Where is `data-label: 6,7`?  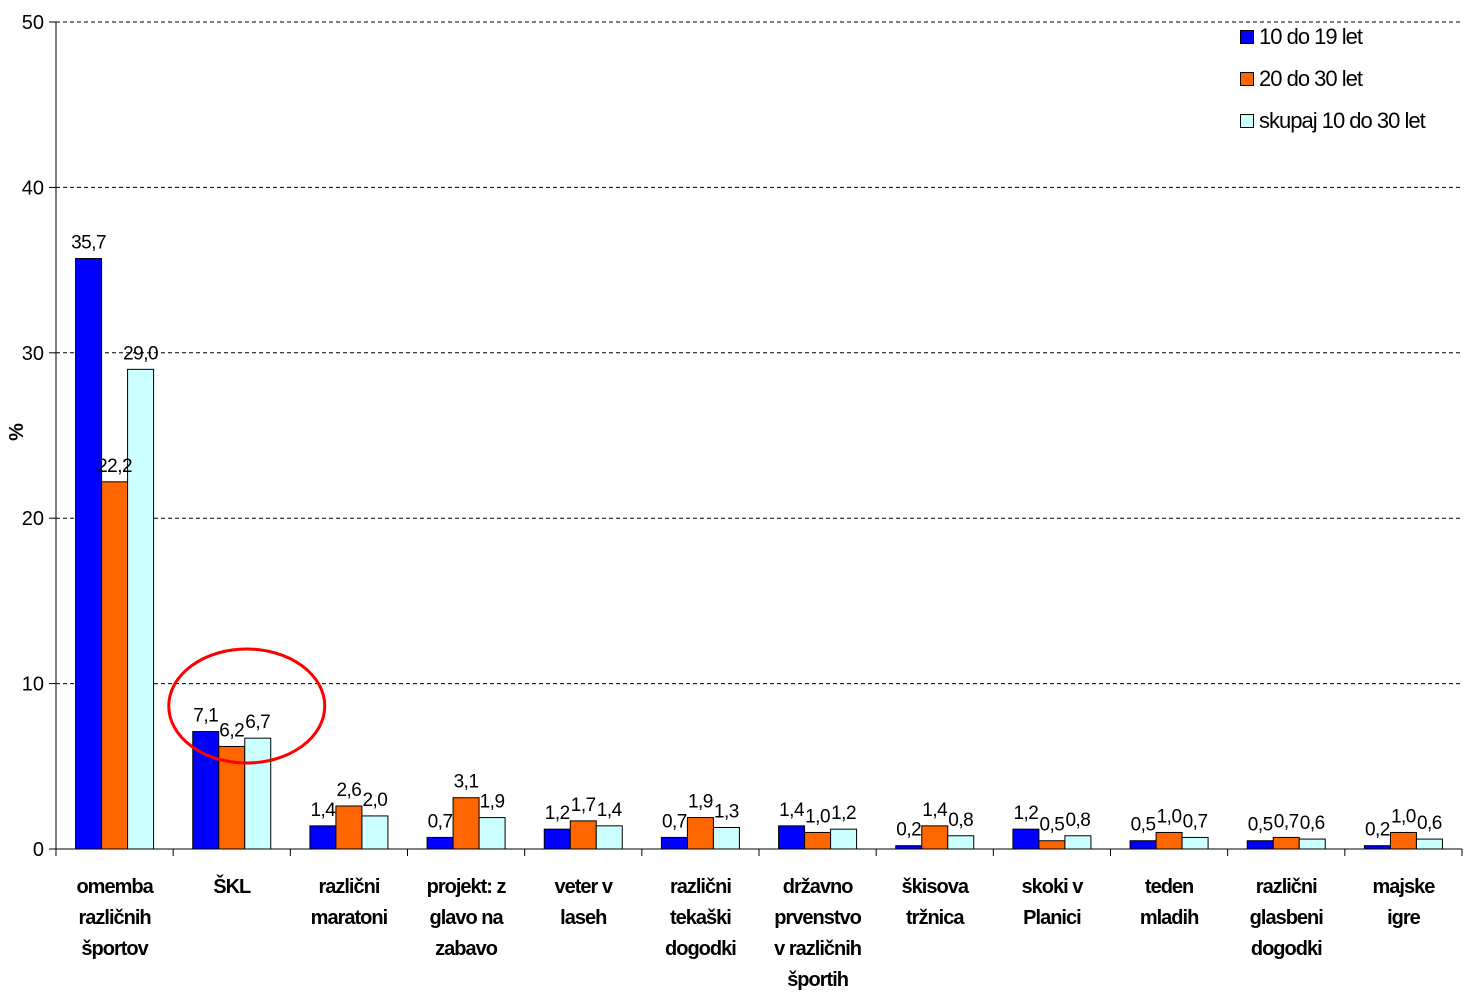 data-label: 6,7 is located at coordinates (257, 722).